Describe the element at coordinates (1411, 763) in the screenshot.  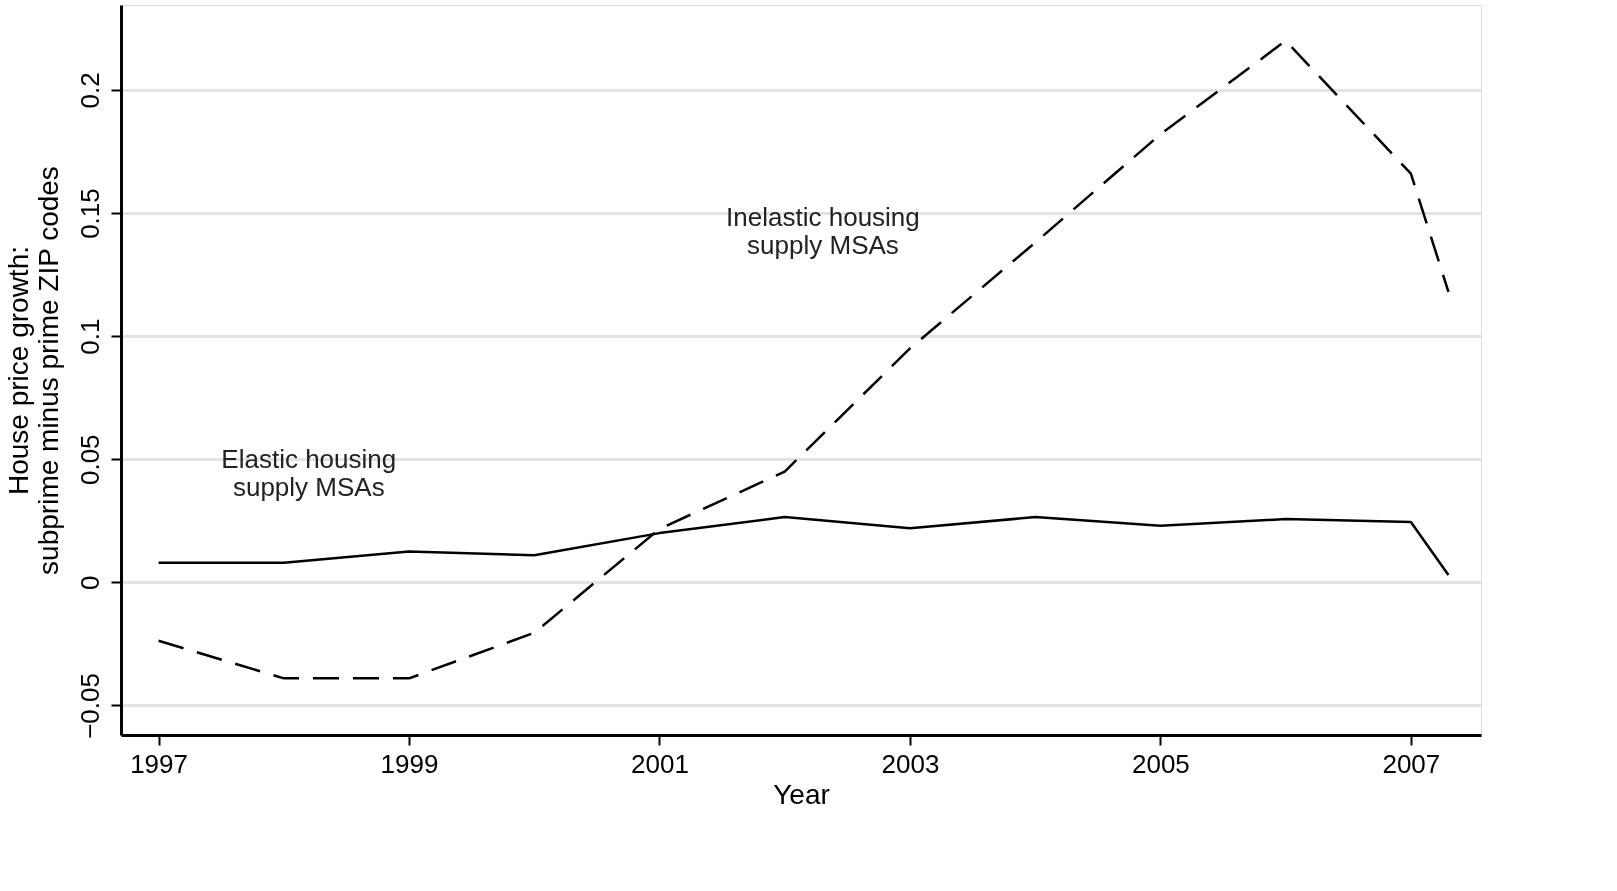
I see `x-tick-label: 2007` at that location.